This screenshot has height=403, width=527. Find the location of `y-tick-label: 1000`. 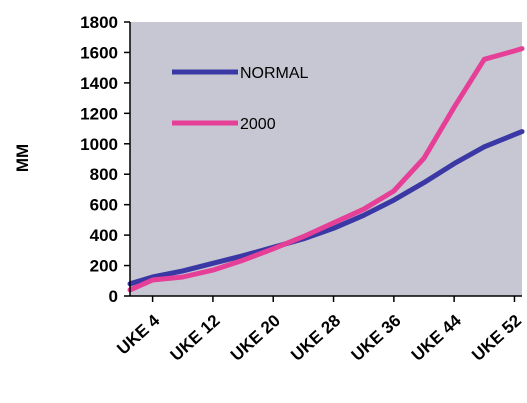

y-tick-label: 1000 is located at coordinates (99, 144).